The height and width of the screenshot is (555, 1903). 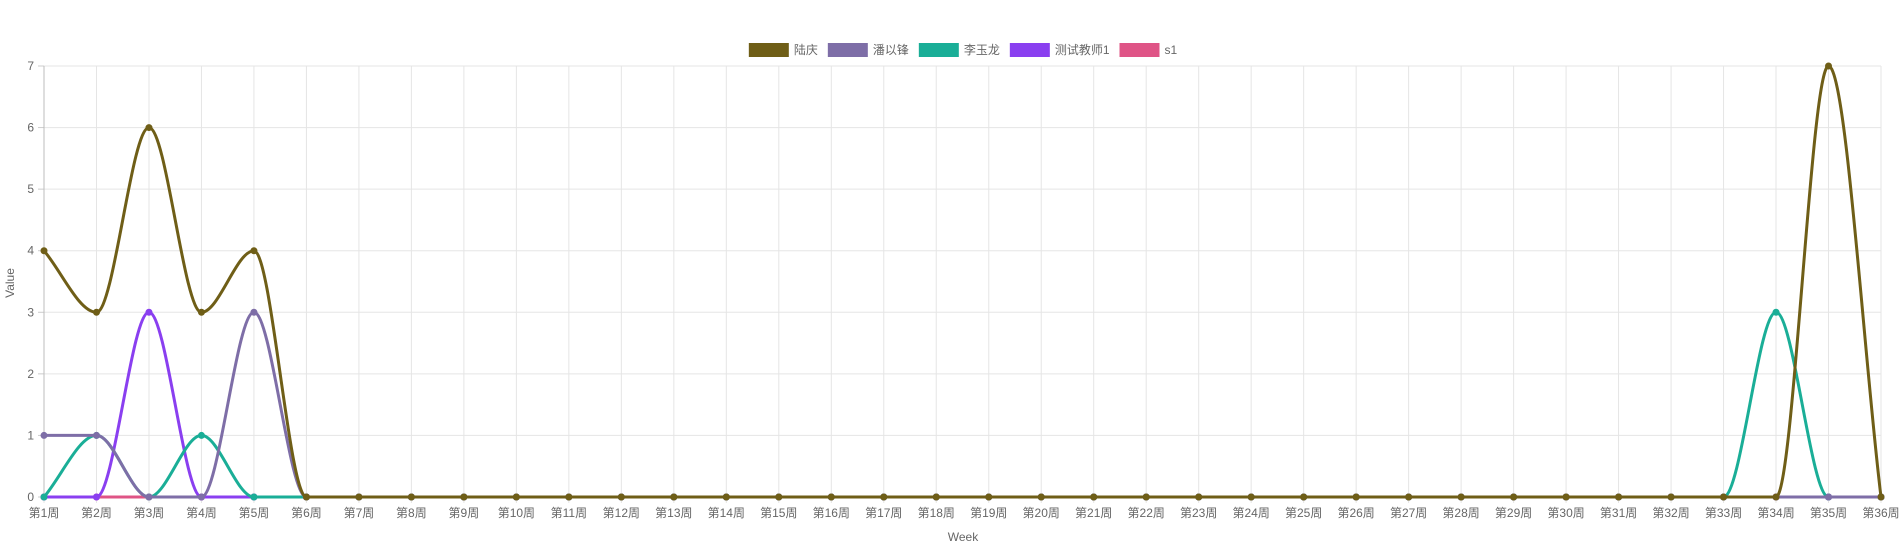 I want to click on y-tick-label: 7, so click(x=30, y=66).